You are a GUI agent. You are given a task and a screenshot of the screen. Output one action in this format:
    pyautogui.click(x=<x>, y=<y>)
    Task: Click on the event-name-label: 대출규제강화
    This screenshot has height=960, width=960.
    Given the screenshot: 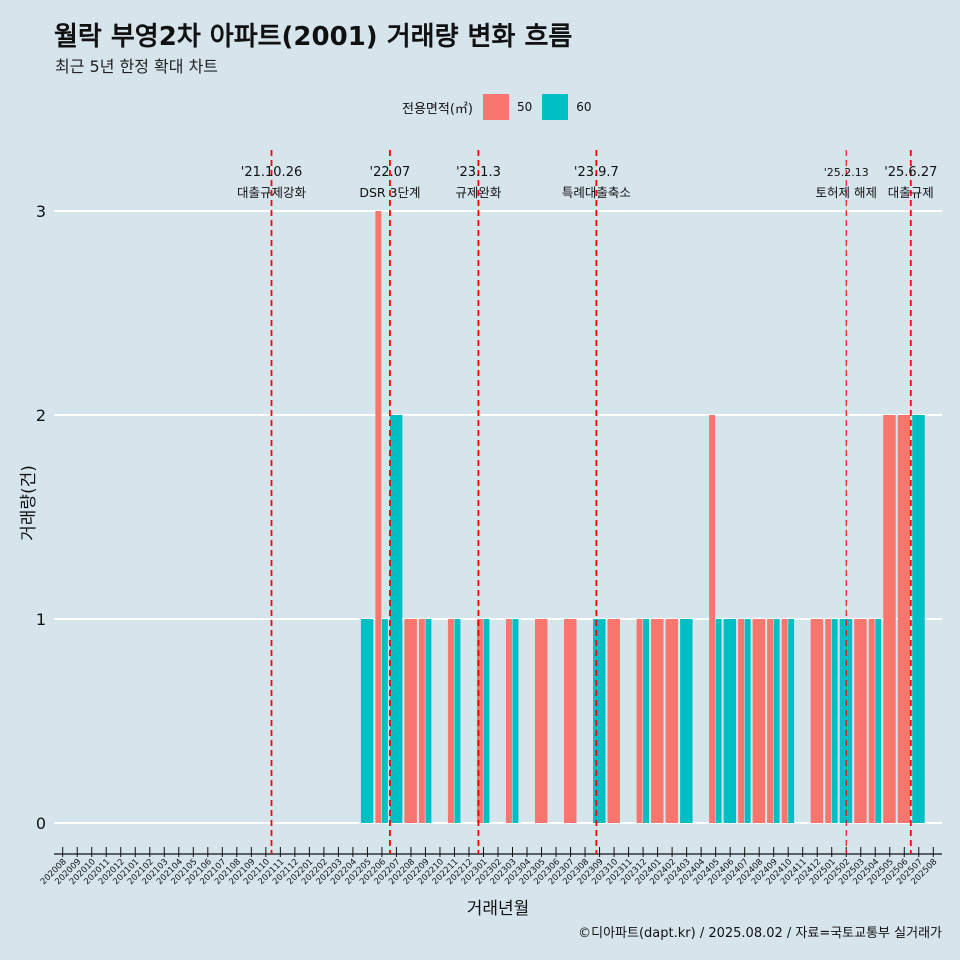 What is the action you would take?
    pyautogui.click(x=272, y=192)
    